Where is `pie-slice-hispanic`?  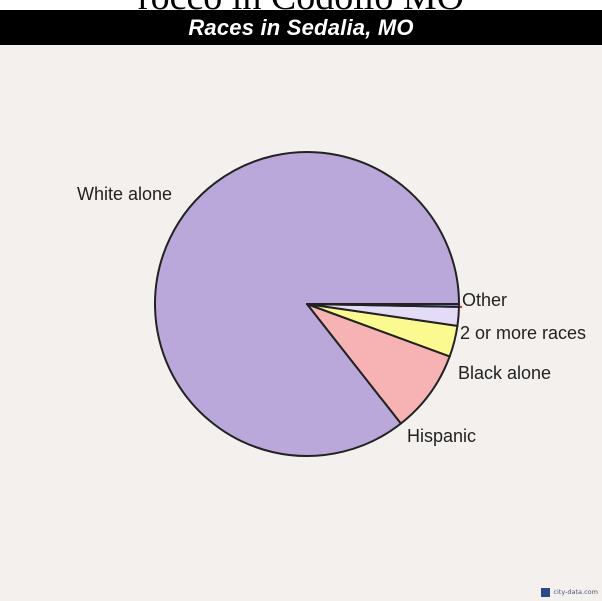
pie-slice-hispanic is located at coordinates (378, 364).